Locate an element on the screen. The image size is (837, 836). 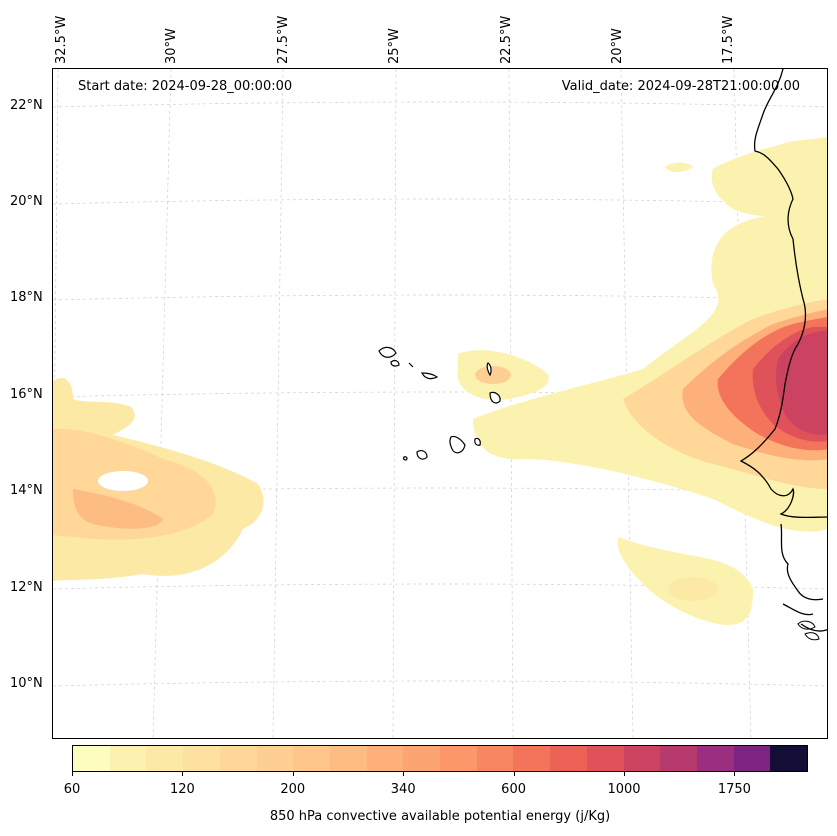
meridian-22-5w is located at coordinates (511, 403).